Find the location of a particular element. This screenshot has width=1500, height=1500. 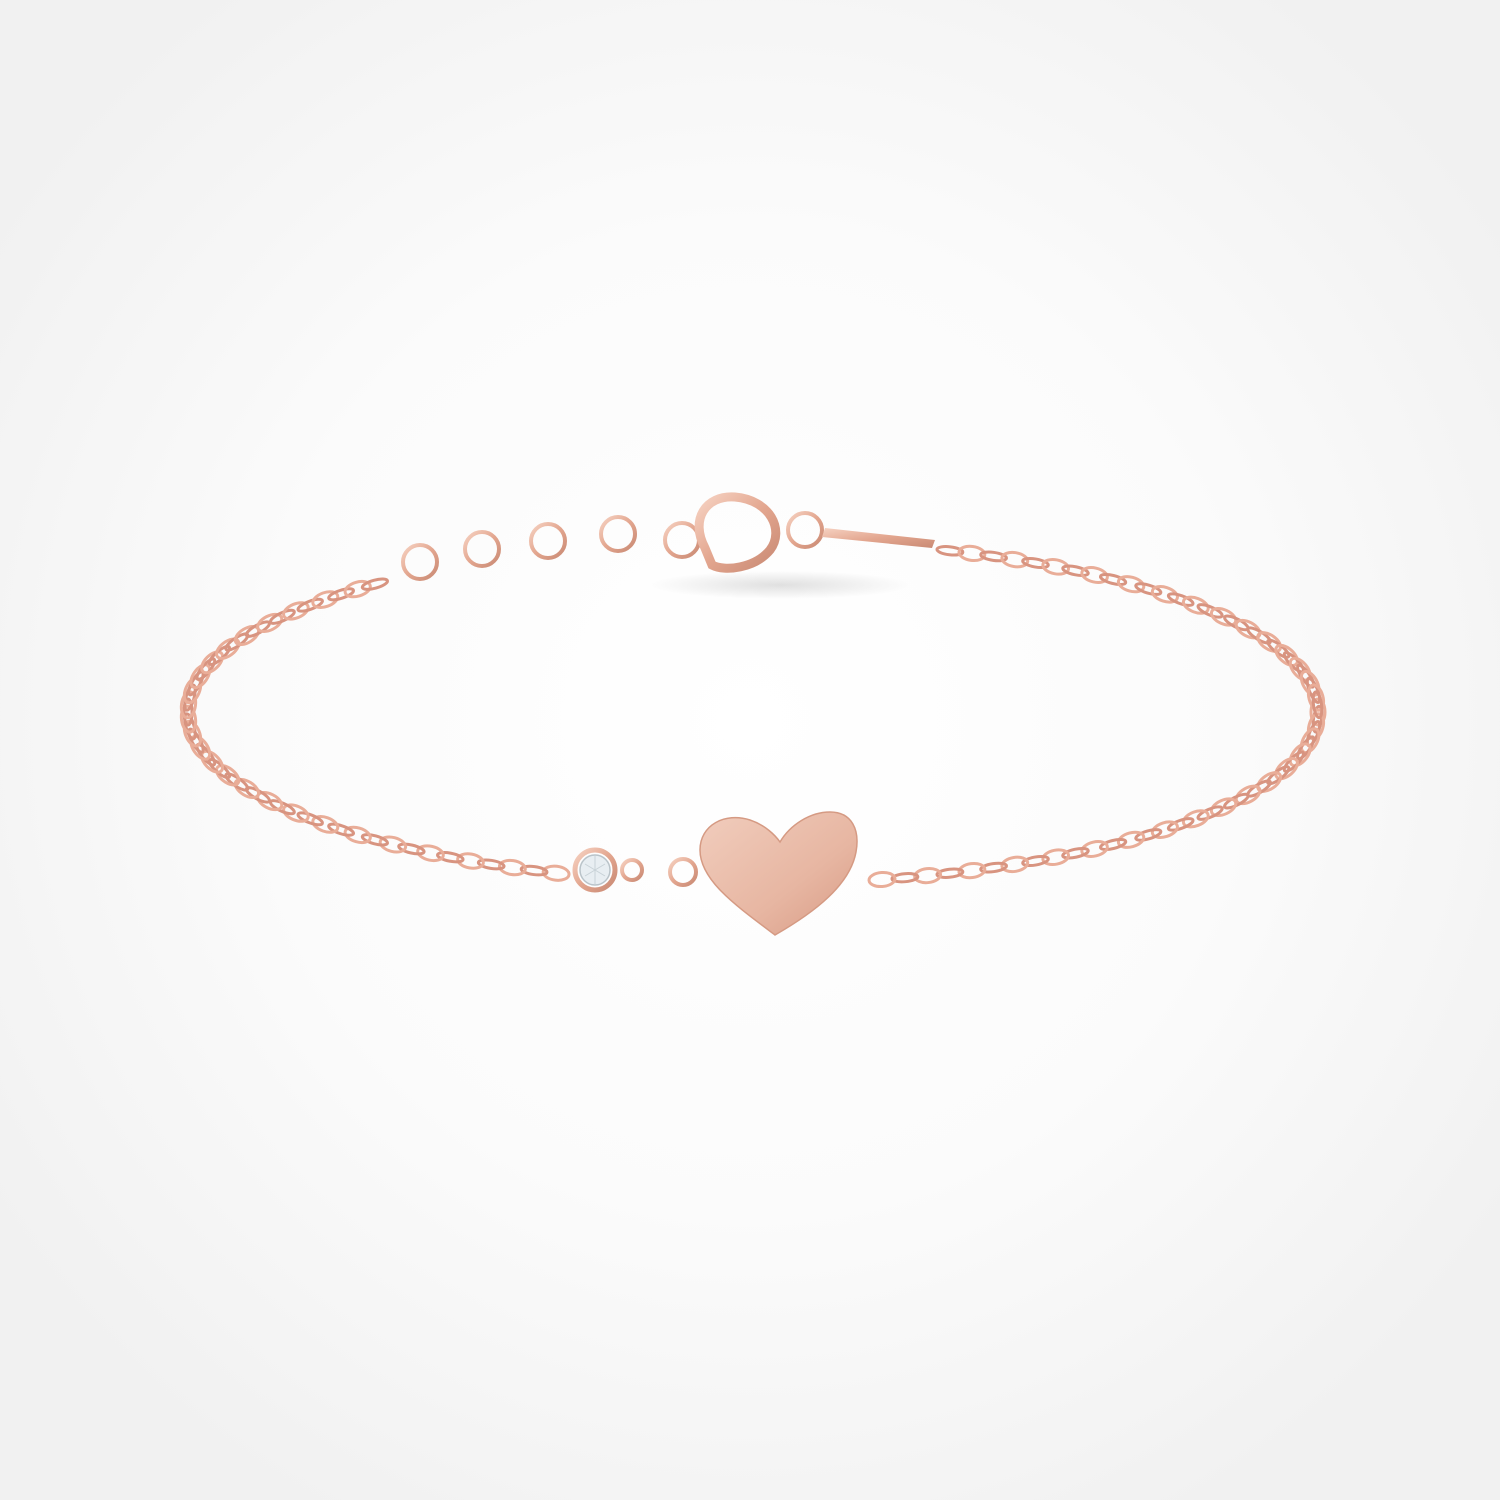

clasp is located at coordinates (737, 532).